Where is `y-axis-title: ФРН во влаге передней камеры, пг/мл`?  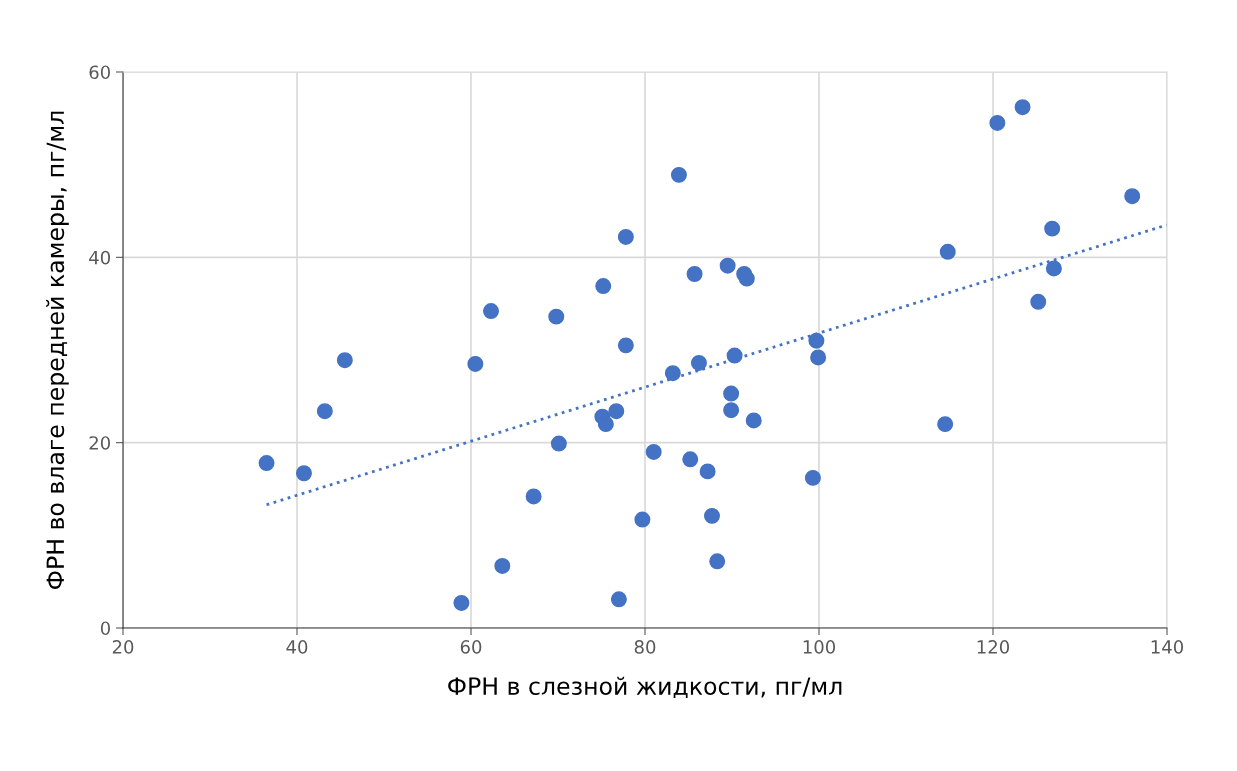
y-axis-title: ФРН во влаге передней камеры, пг/мл is located at coordinates (57, 350).